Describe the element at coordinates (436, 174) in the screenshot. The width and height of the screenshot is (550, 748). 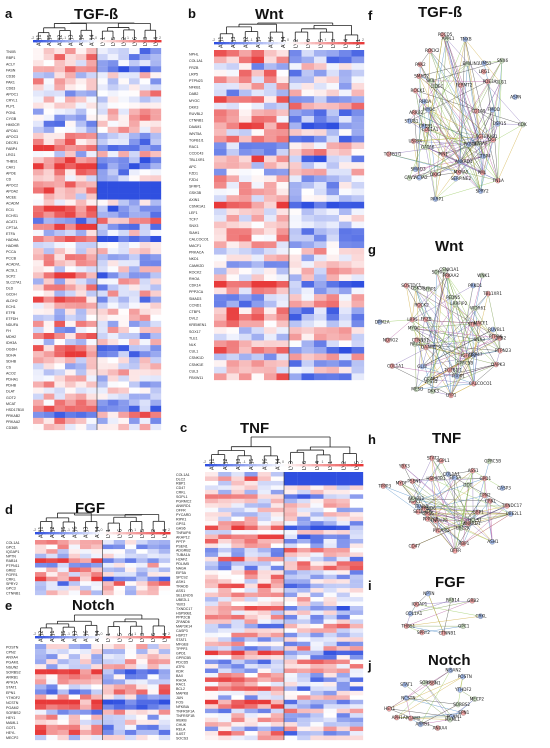
I see `network-node-label: DKK3` at that location.